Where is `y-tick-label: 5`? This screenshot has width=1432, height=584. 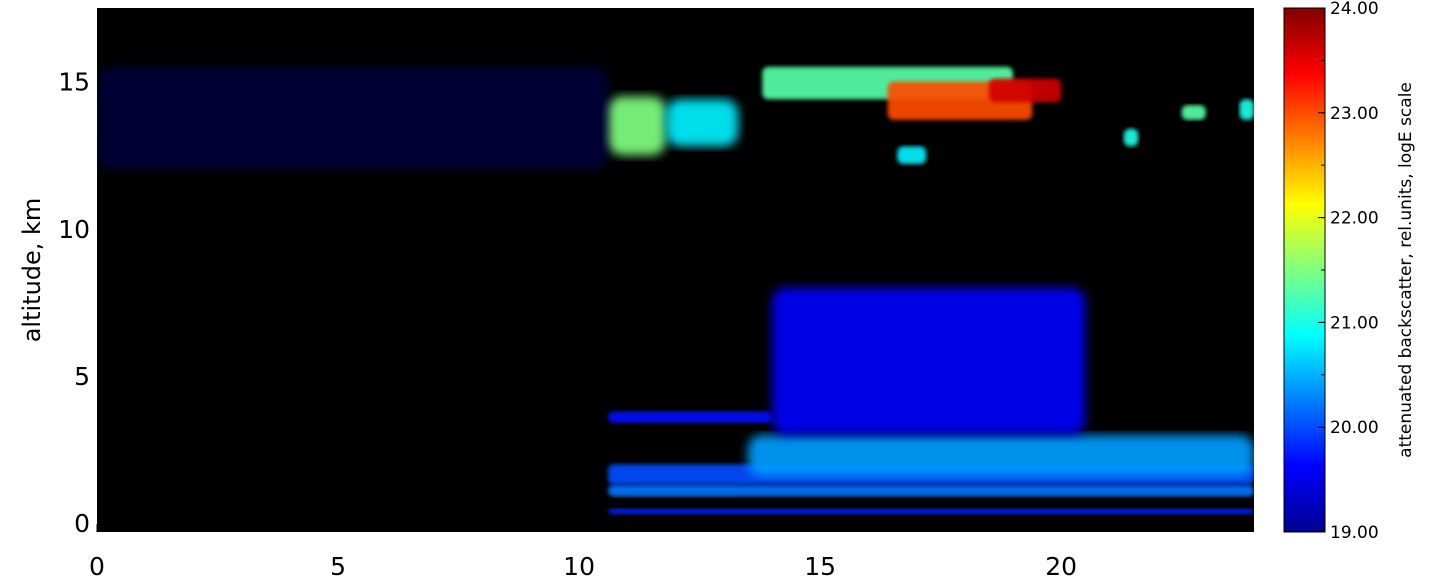 y-tick-label: 5 is located at coordinates (82, 376).